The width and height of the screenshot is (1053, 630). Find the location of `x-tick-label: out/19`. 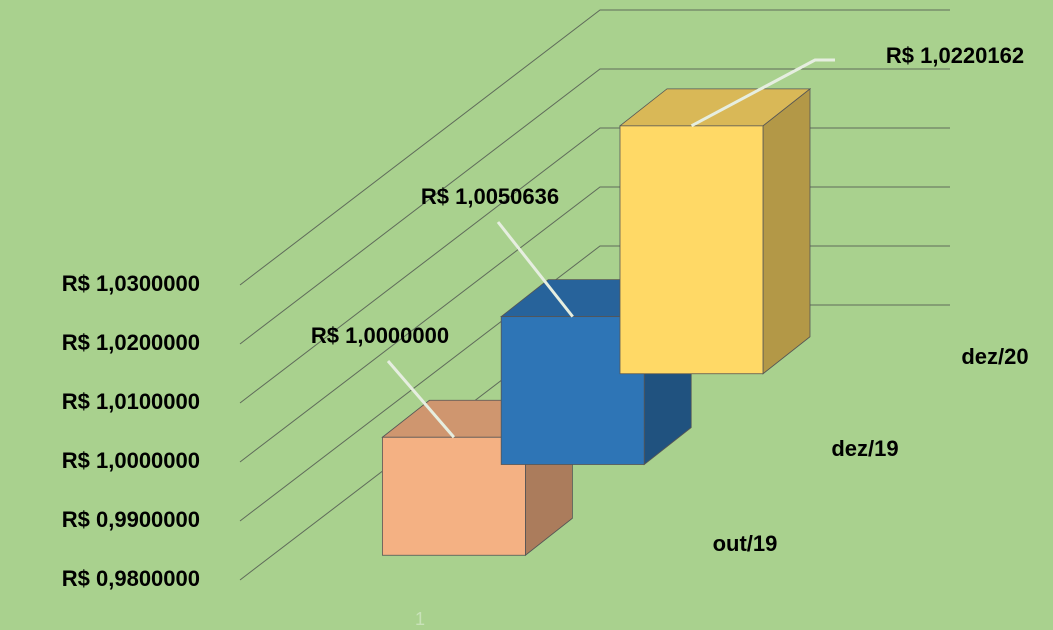

x-tick-label: out/19 is located at coordinates (745, 543).